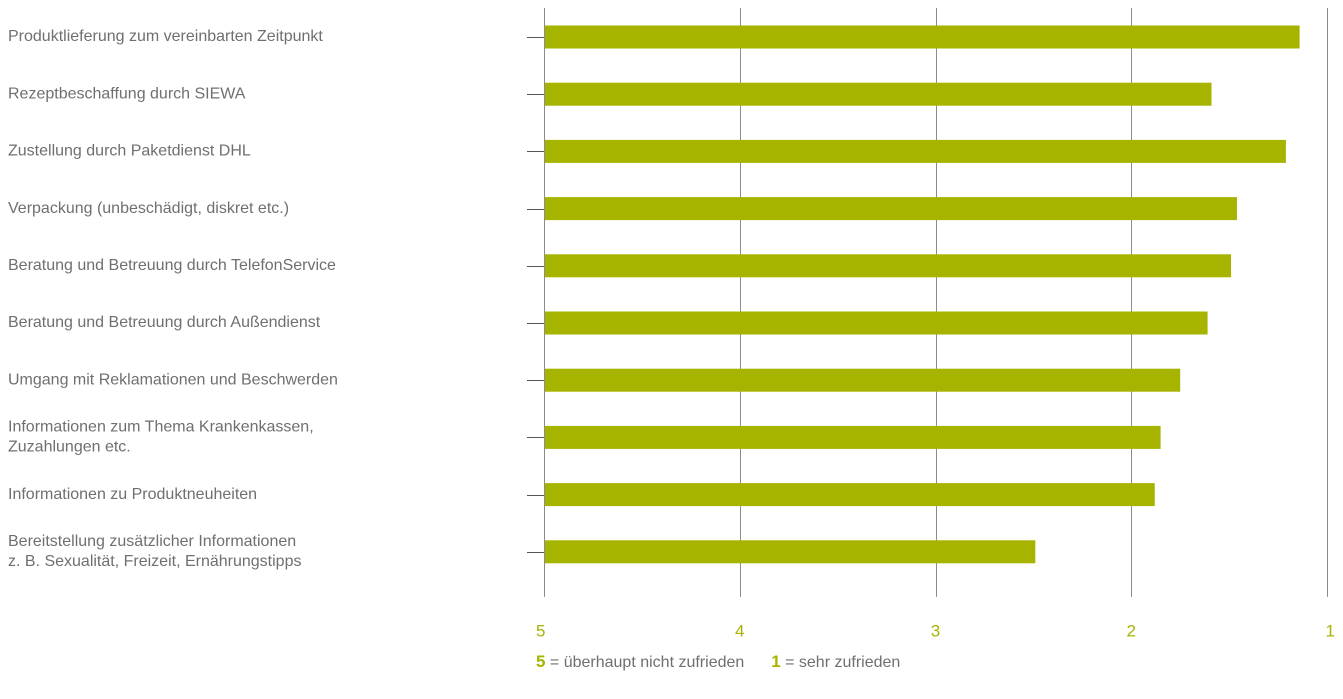  Describe the element at coordinates (776, 661) in the screenshot. I see `legend-high-number: 1` at that location.